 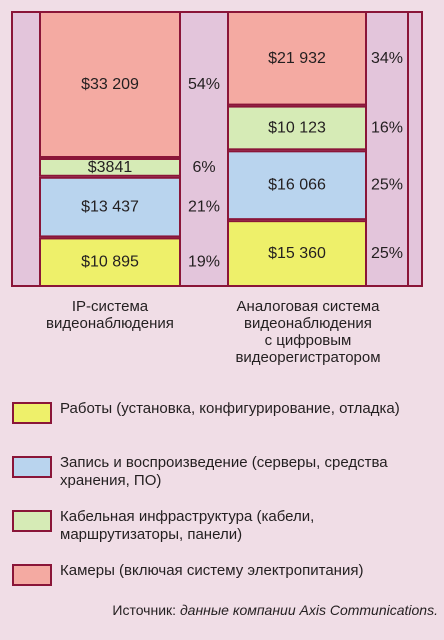 I want to click on category-label-line: видеорегистратором, so click(x=308, y=357).